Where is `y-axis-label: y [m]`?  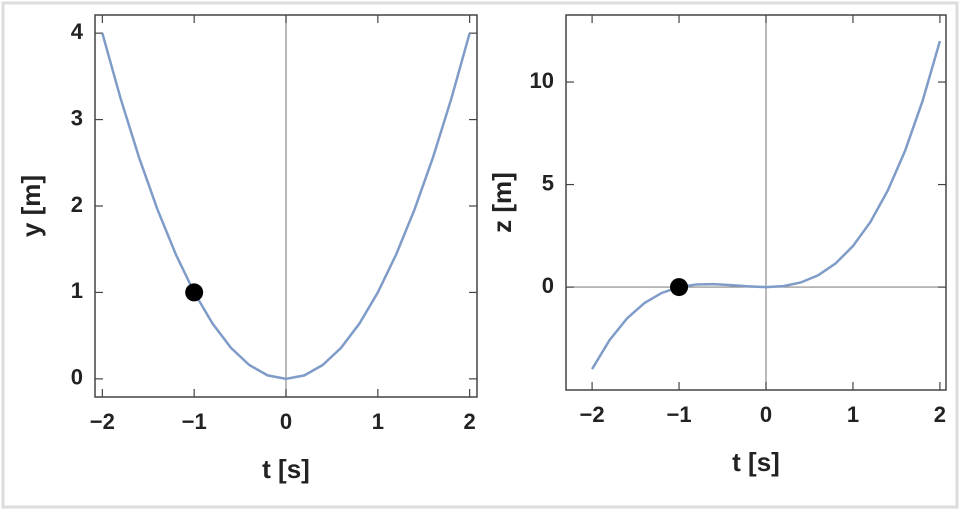
y-axis-label: y [m] is located at coordinates (31, 206).